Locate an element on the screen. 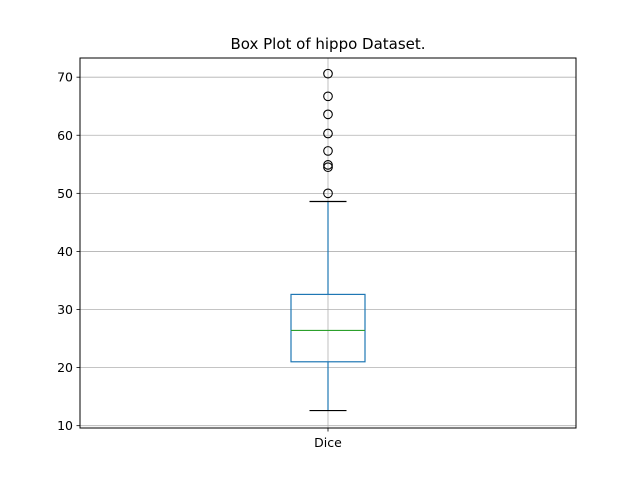 Image resolution: width=640 pixels, height=480 pixels. y-tick-label: 30 is located at coordinates (65, 309).